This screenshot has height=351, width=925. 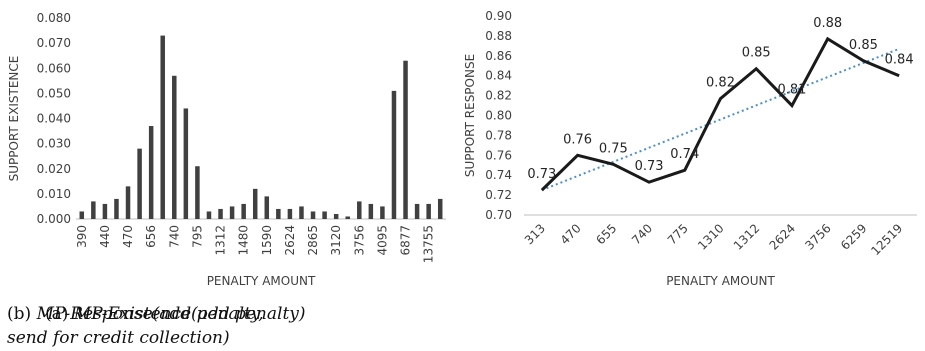 What do you see at coordinates (54, 144) in the screenshot?
I see `y-tick-label: 0.030` at bounding box center [54, 144].